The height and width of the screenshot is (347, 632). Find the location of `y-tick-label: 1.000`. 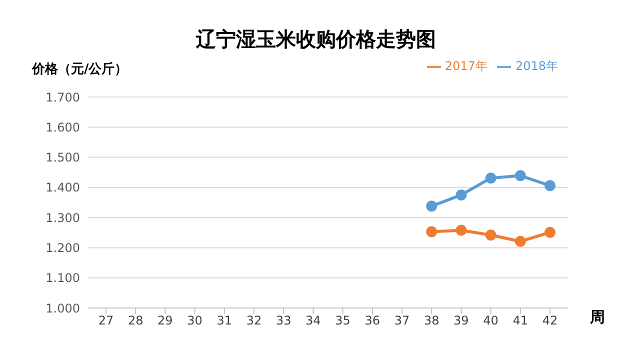

y-tick-label: 1.000 is located at coordinates (63, 308).